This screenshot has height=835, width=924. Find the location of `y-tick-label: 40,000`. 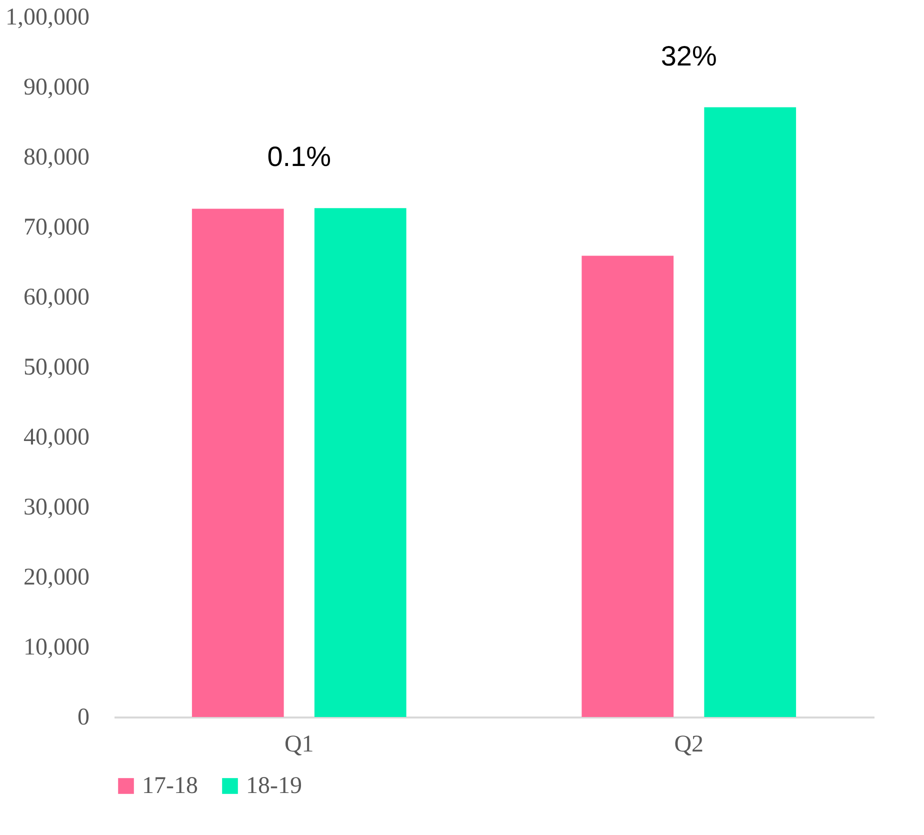

y-tick-label: 40,000 is located at coordinates (57, 437).